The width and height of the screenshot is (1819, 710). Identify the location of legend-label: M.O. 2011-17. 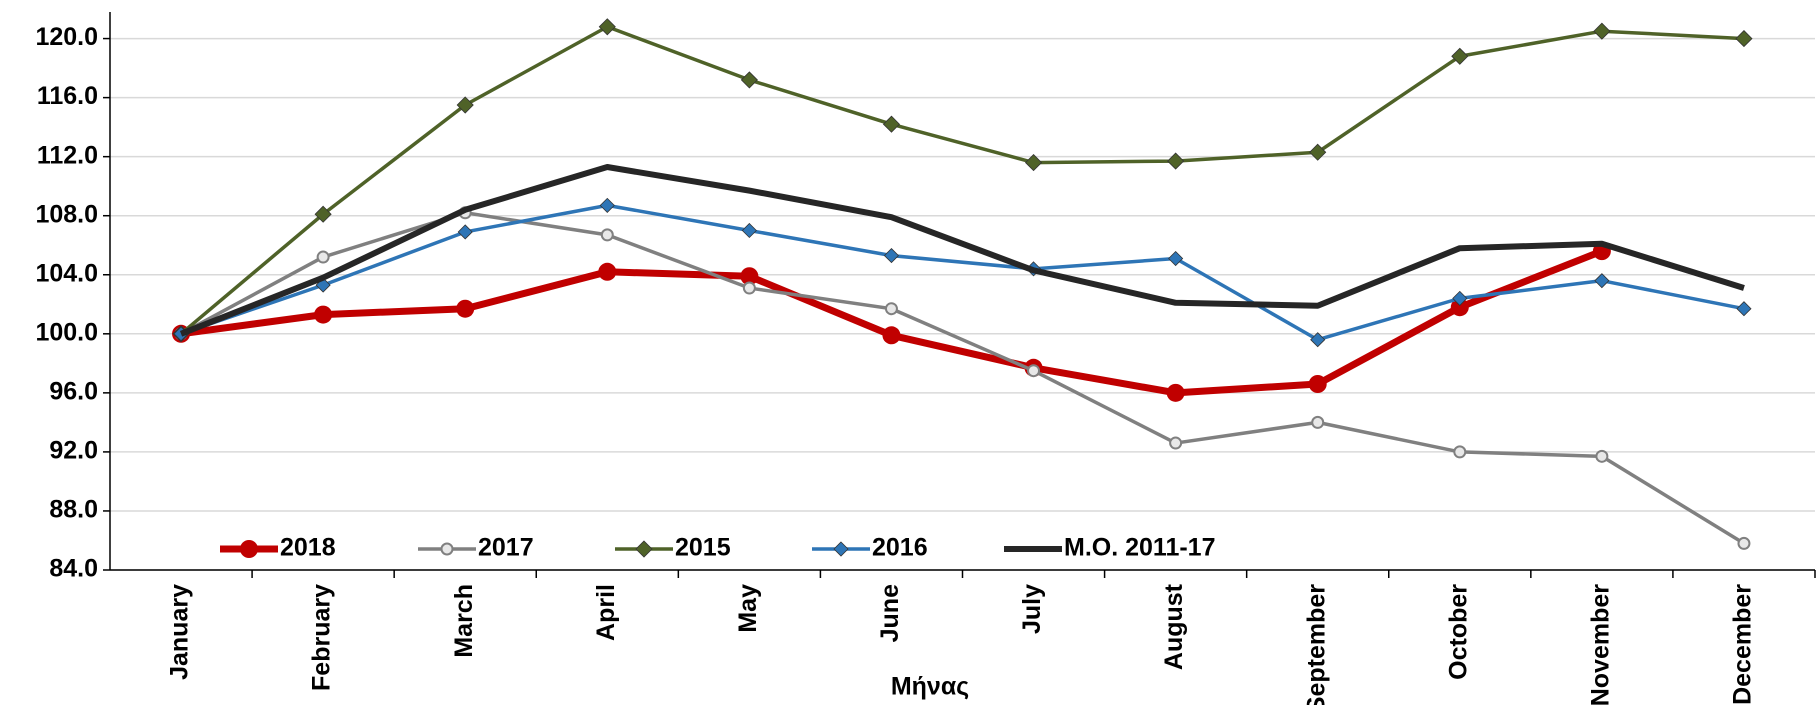
(1139, 548).